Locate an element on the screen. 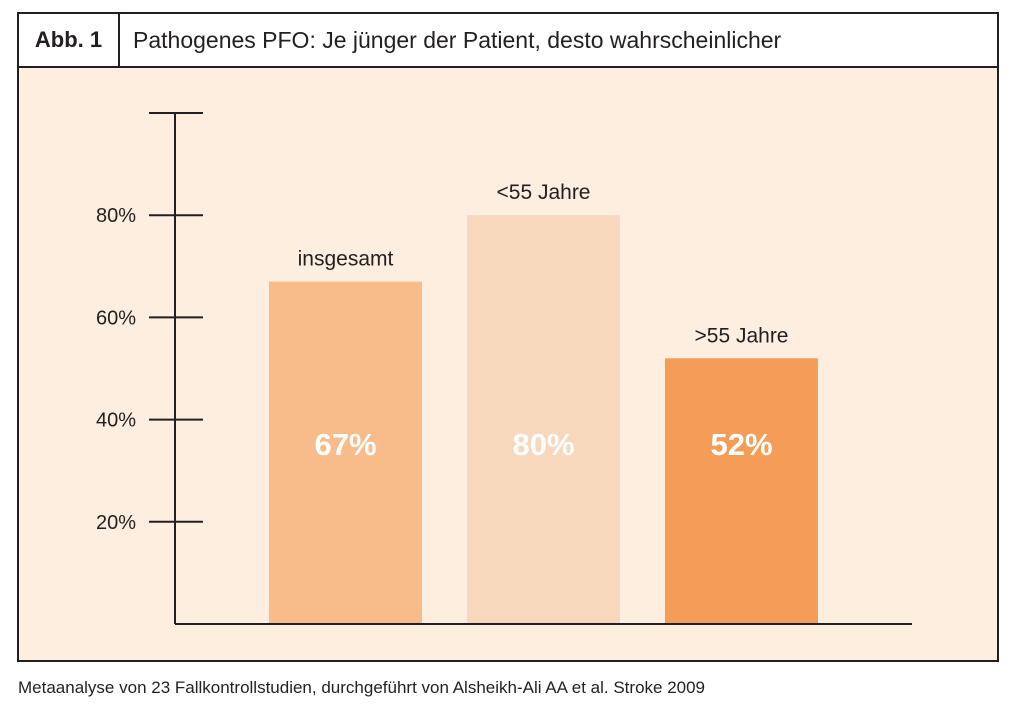 This screenshot has height=712, width=1024. y-tick-label: 80% is located at coordinates (116, 216).